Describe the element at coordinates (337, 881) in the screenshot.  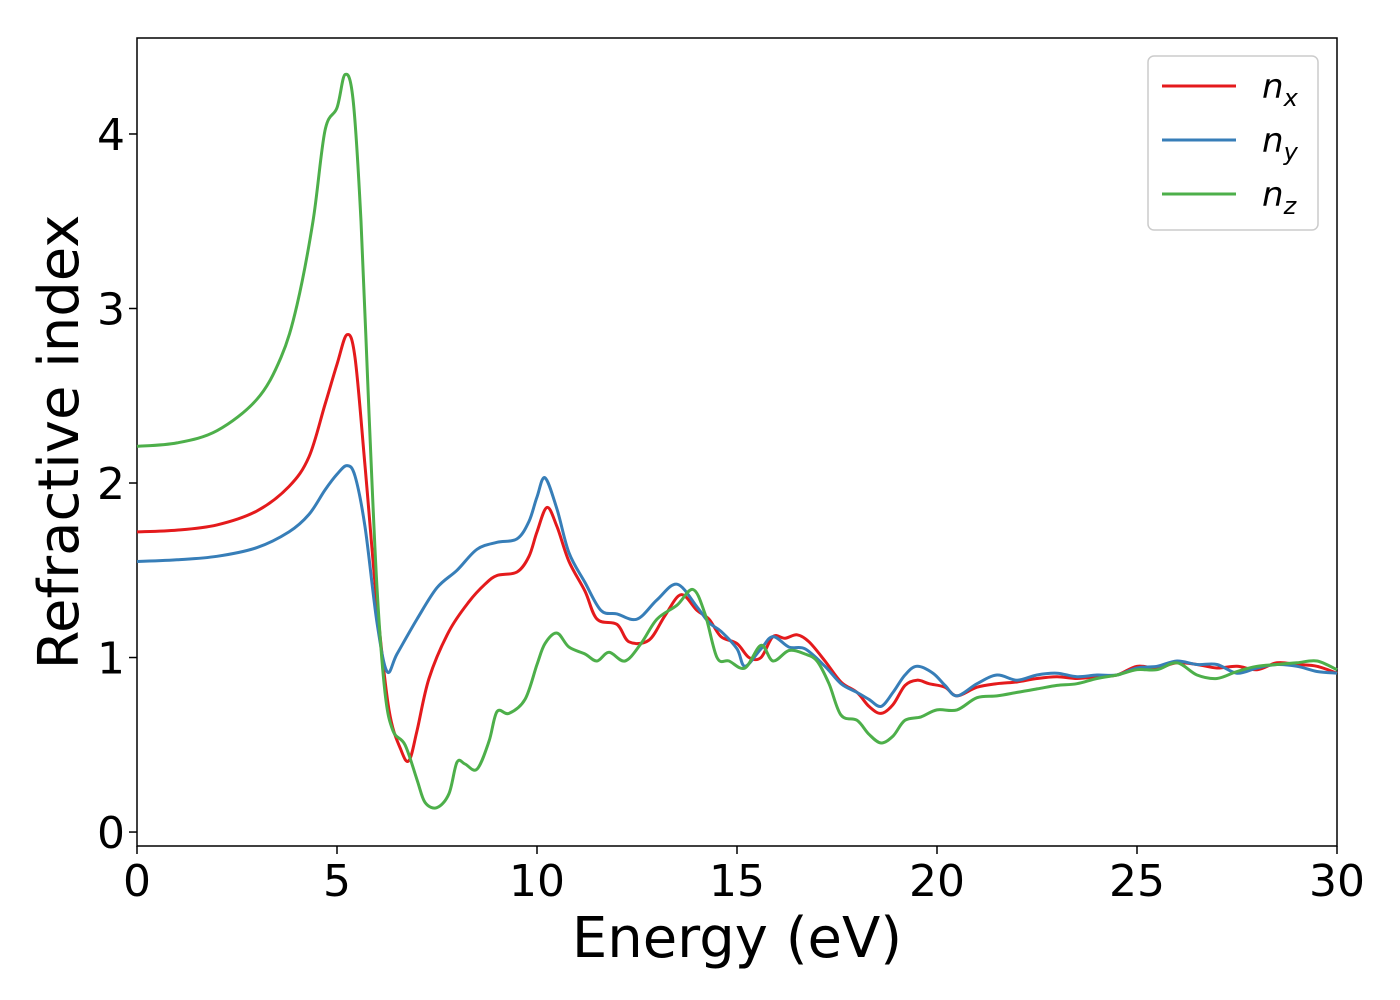
I see `x-tick-label: 5` at that location.